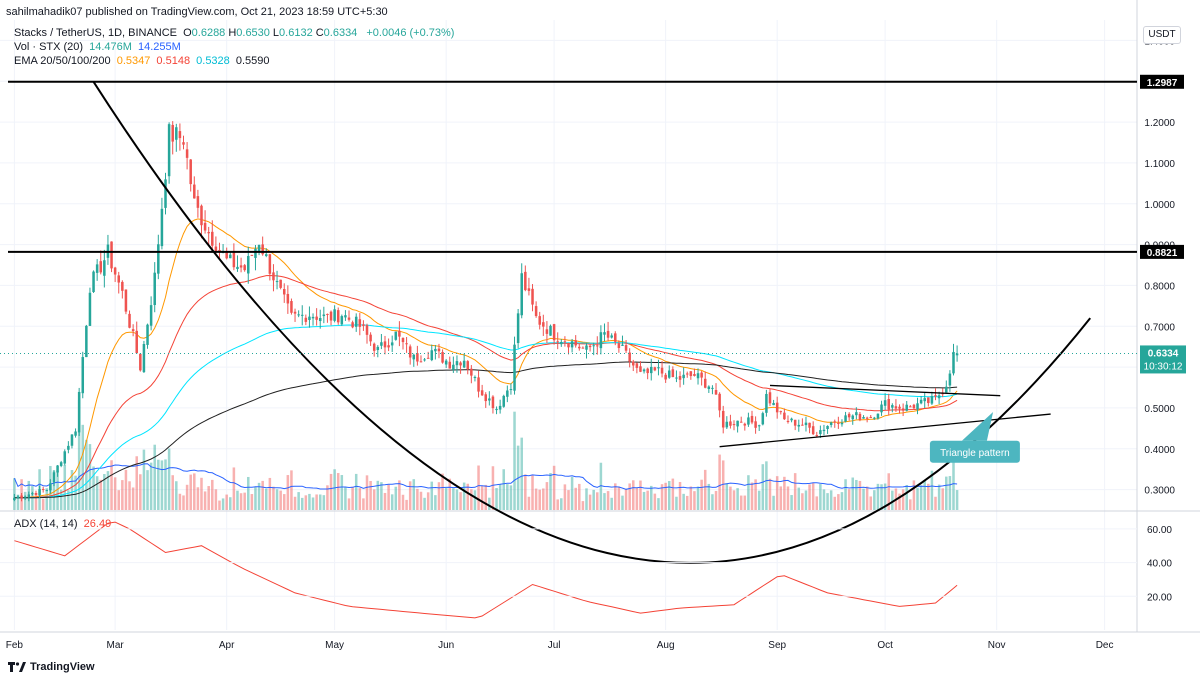 The image size is (1200, 681). What do you see at coordinates (997, 645) in the screenshot?
I see `time-tick-label: Nov` at bounding box center [997, 645].